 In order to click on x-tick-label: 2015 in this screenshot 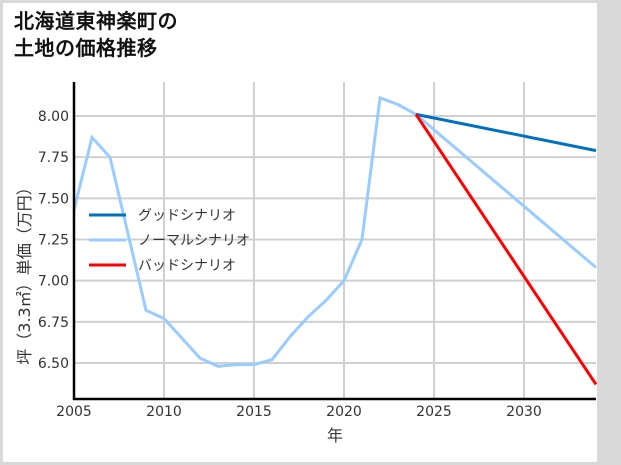, I will do `click(254, 412)`.